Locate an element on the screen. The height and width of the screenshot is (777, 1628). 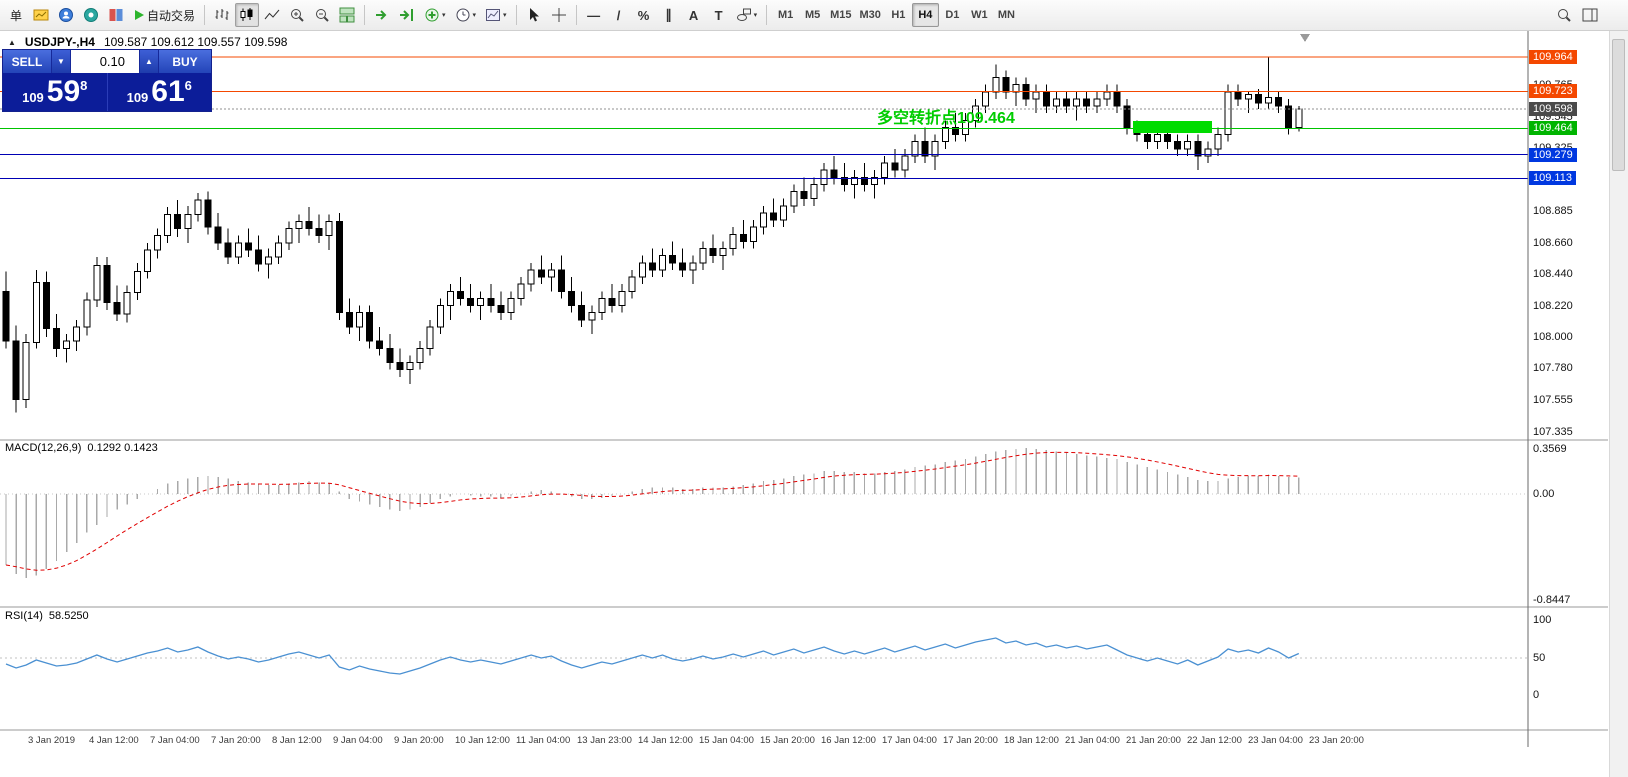
ask-big-digits: 61 is located at coordinates (168, 91).